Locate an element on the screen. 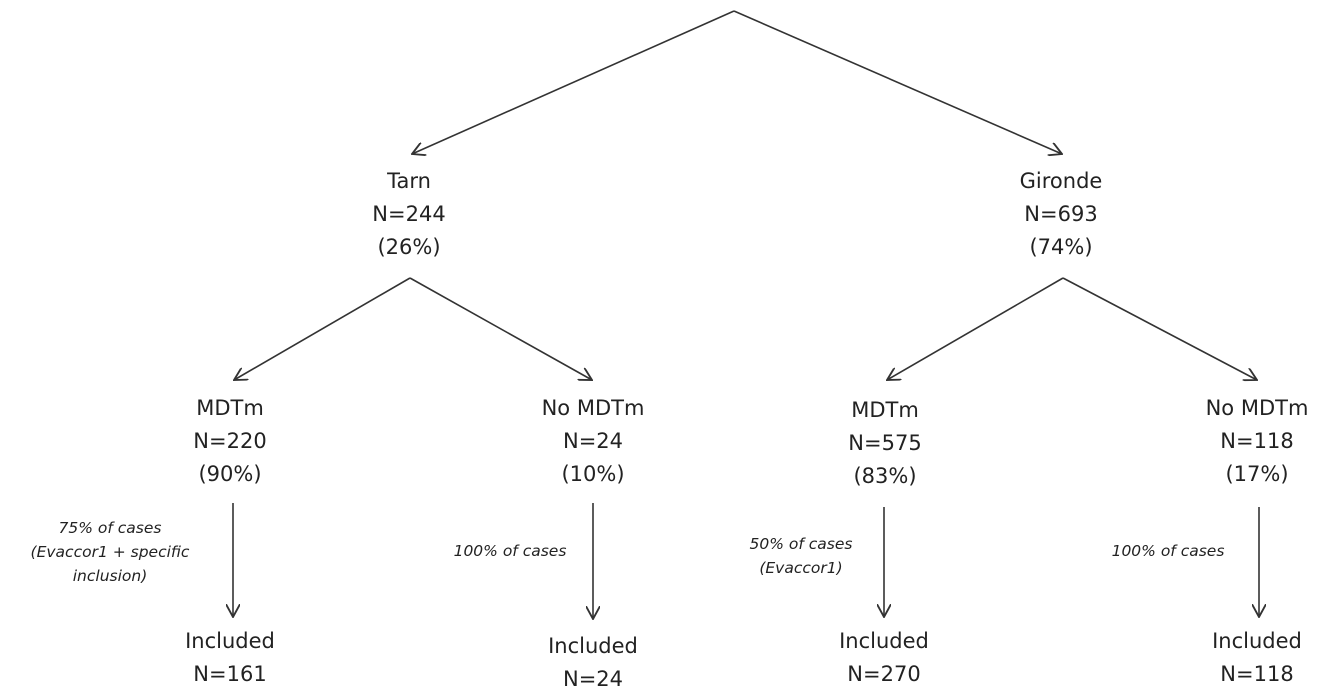  node-tarn-mdtm-included: Included N=161 is located at coordinates (230, 658).